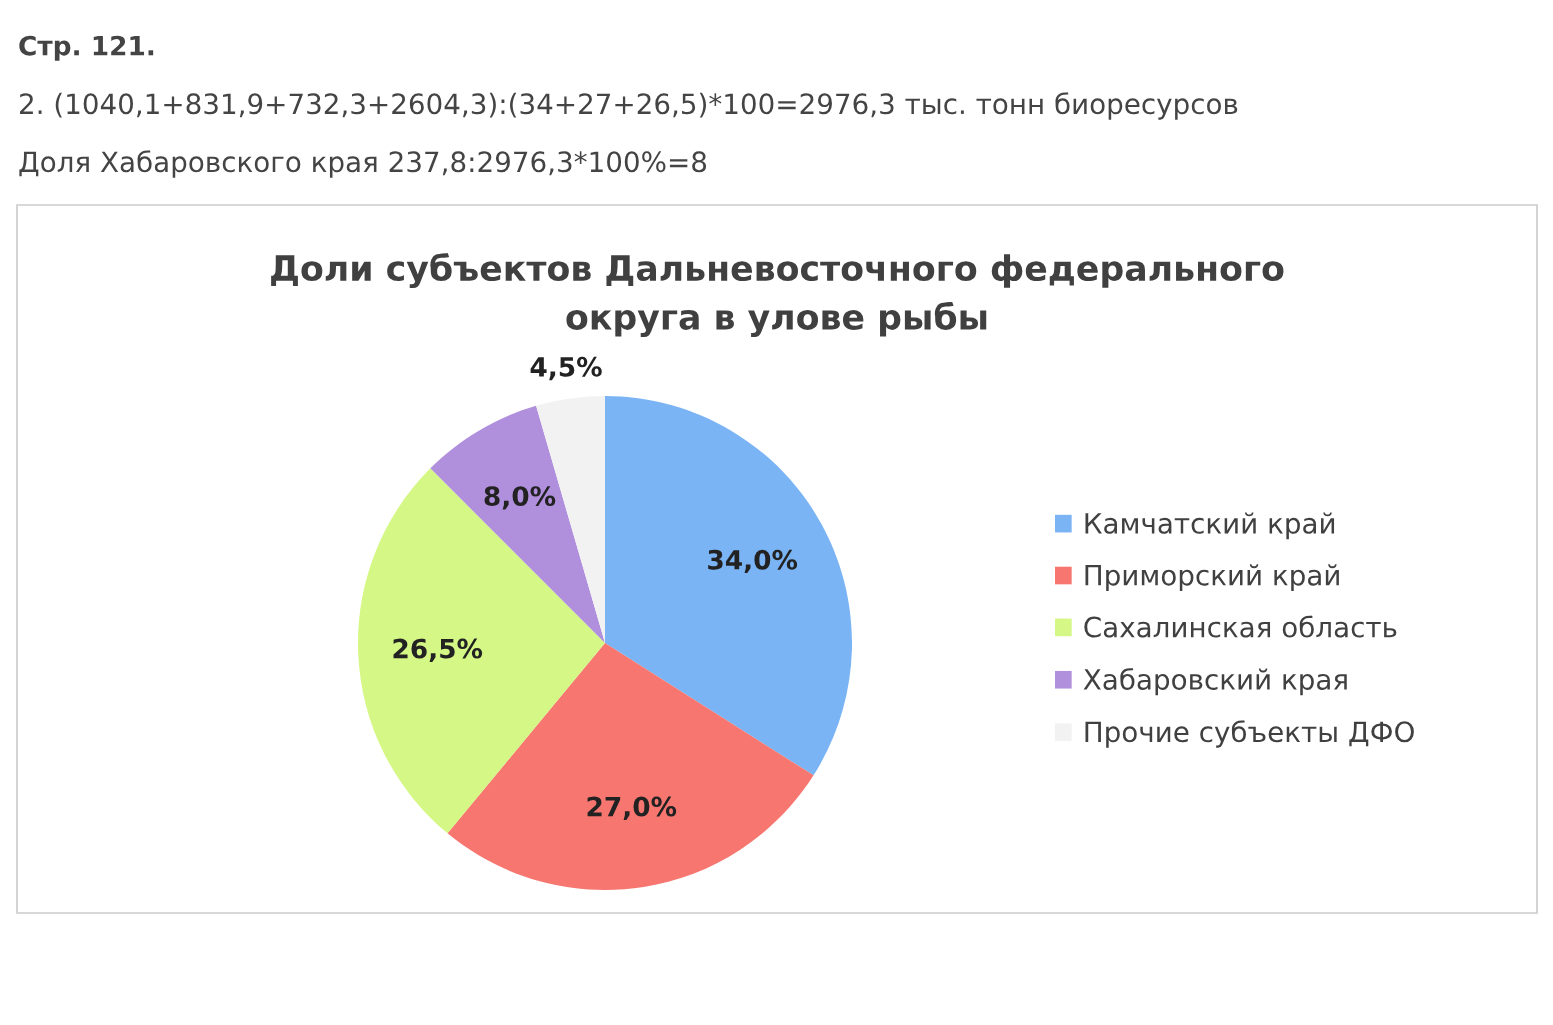  Describe the element at coordinates (363, 164) in the screenshot. I see `text: Доля Хабаровского края 237,8:2976,3*100%=8` at that location.